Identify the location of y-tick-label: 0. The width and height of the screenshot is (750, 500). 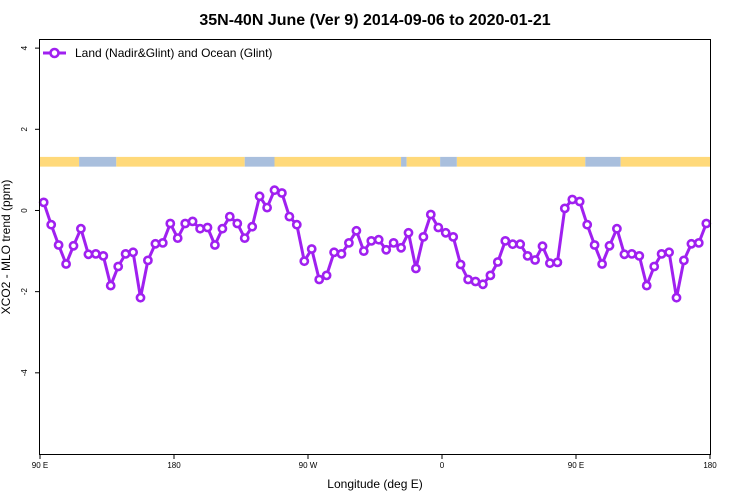
(24, 210).